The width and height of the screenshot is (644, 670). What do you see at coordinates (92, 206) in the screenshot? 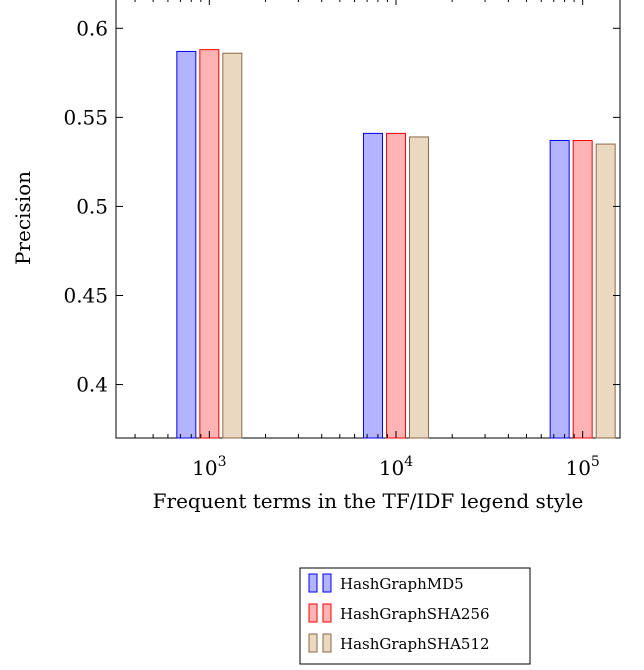
I see `y-tick-label: 0.5` at bounding box center [92, 206].